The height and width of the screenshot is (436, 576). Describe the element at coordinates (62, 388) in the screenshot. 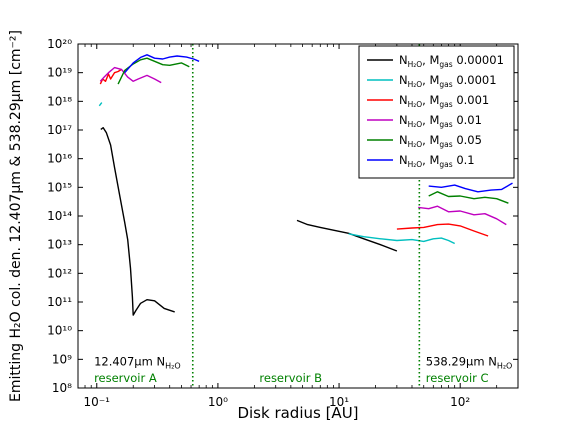

I see `y-tick-label-0: 10⁸` at that location.